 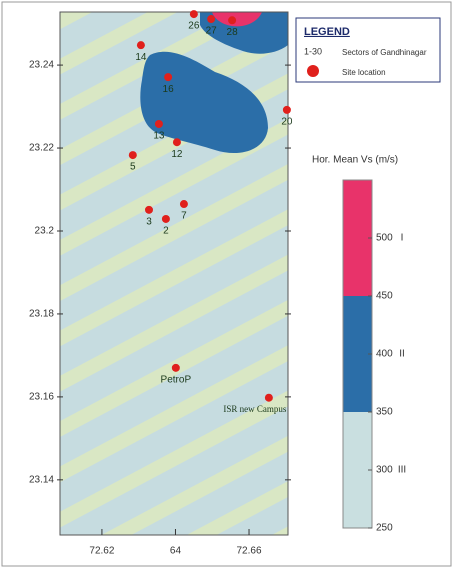 What do you see at coordinates (41, 148) in the screenshot?
I see `y-tick-label: 23.22` at bounding box center [41, 148].